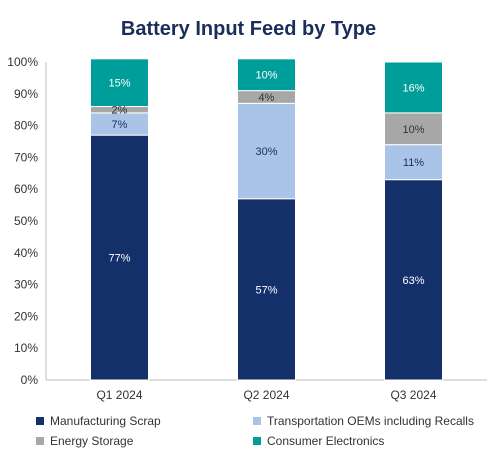 The height and width of the screenshot is (455, 497). What do you see at coordinates (26, 285) in the screenshot?
I see `y-tick-label: 30%` at bounding box center [26, 285].